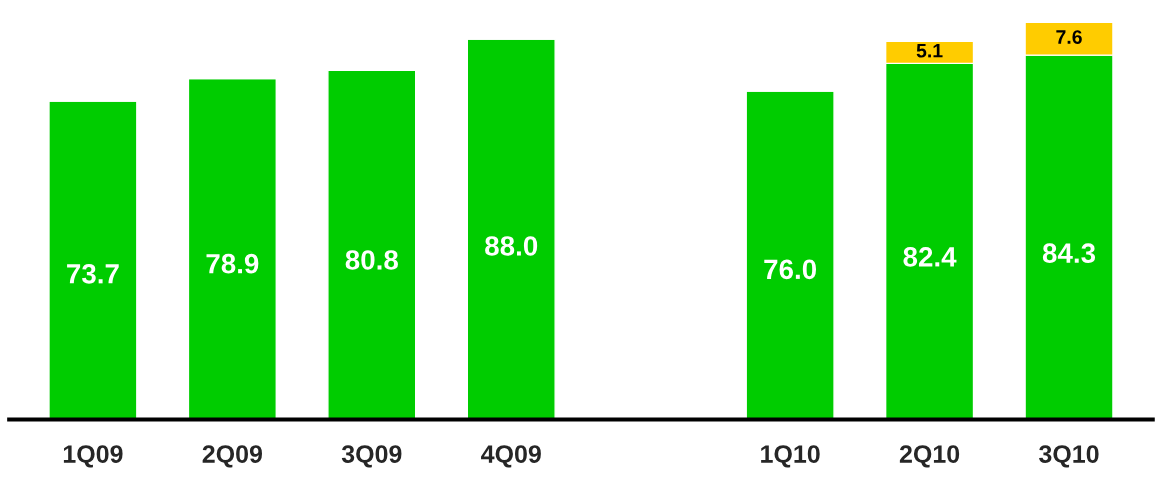 Image resolution: width=1155 pixels, height=485 pixels. Describe the element at coordinates (93, 456) in the screenshot. I see `x-tick-label: 1Q09` at that location.